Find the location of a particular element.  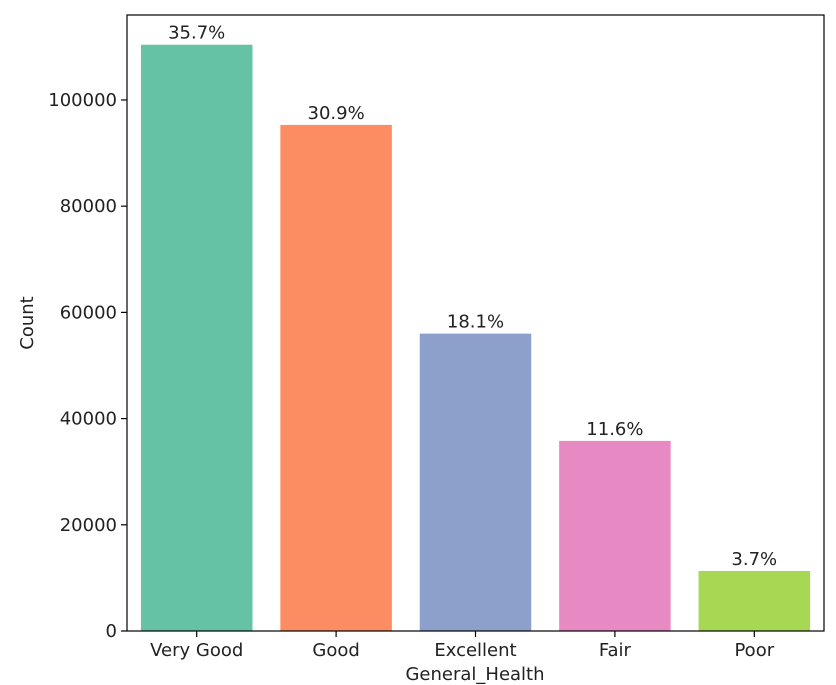

x-tick-label: Good is located at coordinates (335, 650).